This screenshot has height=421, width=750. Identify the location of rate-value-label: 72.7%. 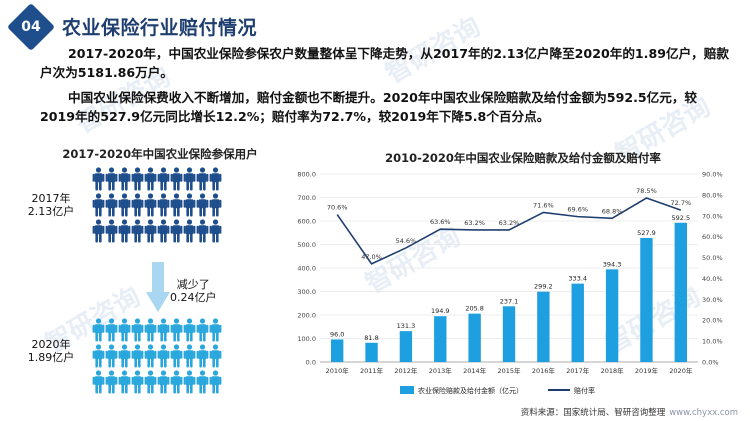
(680, 203).